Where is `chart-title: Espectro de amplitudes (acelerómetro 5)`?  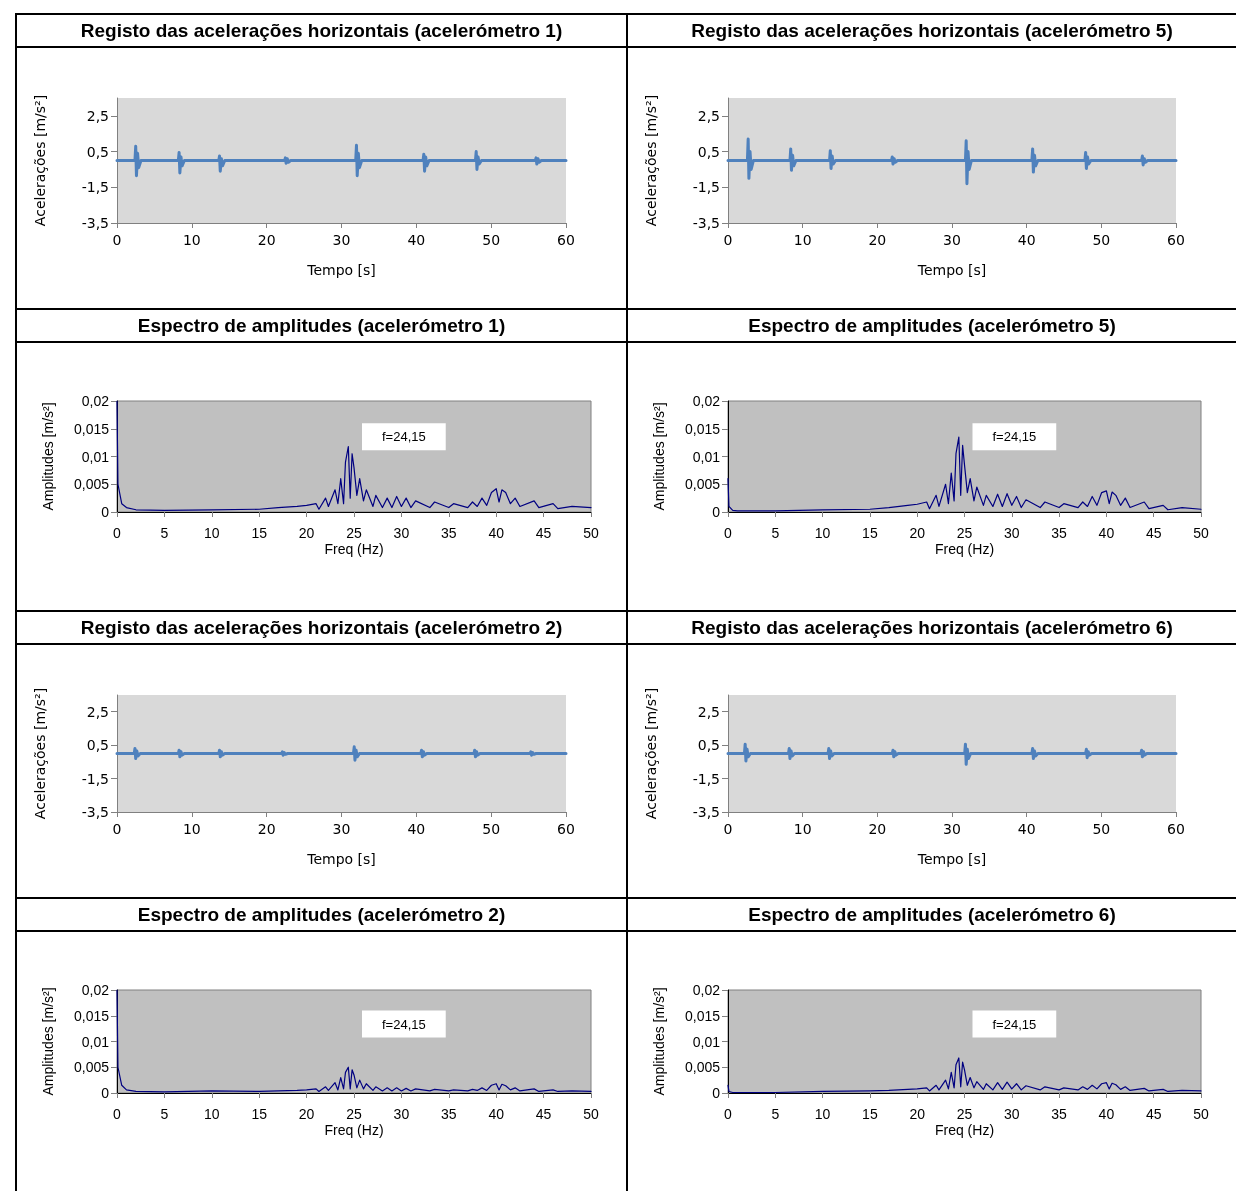
chart-title: Espectro de amplitudes (acelerómetro 5) is located at coordinates (932, 326).